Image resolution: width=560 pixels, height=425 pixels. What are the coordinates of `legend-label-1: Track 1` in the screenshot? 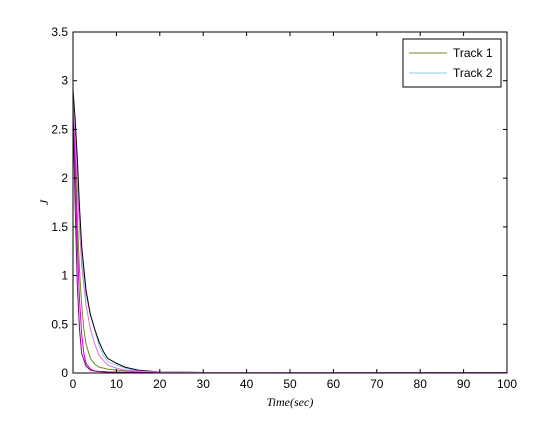 It's located at (473, 53).